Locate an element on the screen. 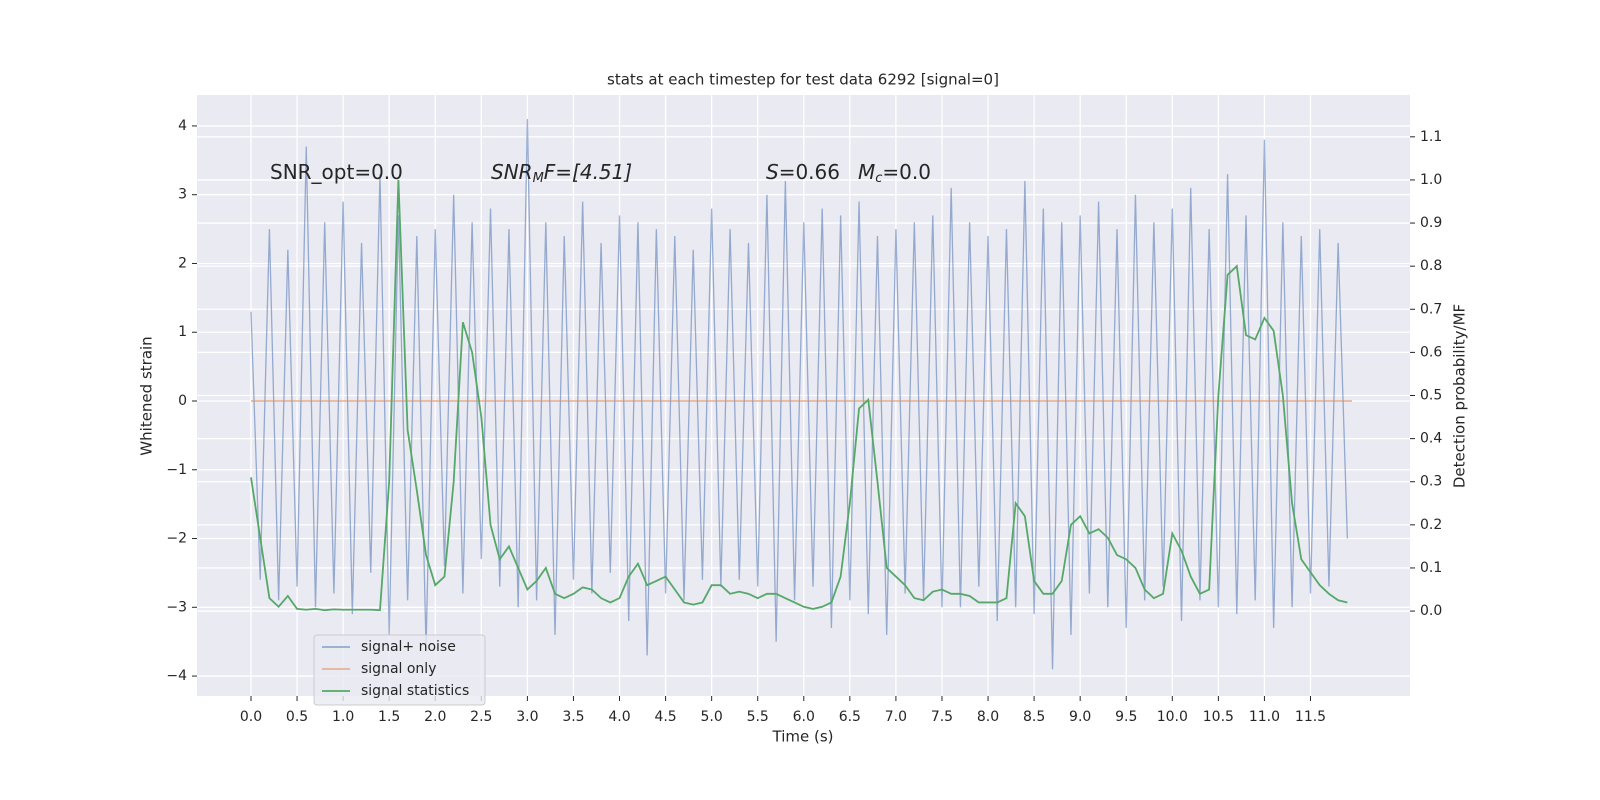 The image size is (1600, 800). x-tick-label: 9.0 is located at coordinates (1080, 717).